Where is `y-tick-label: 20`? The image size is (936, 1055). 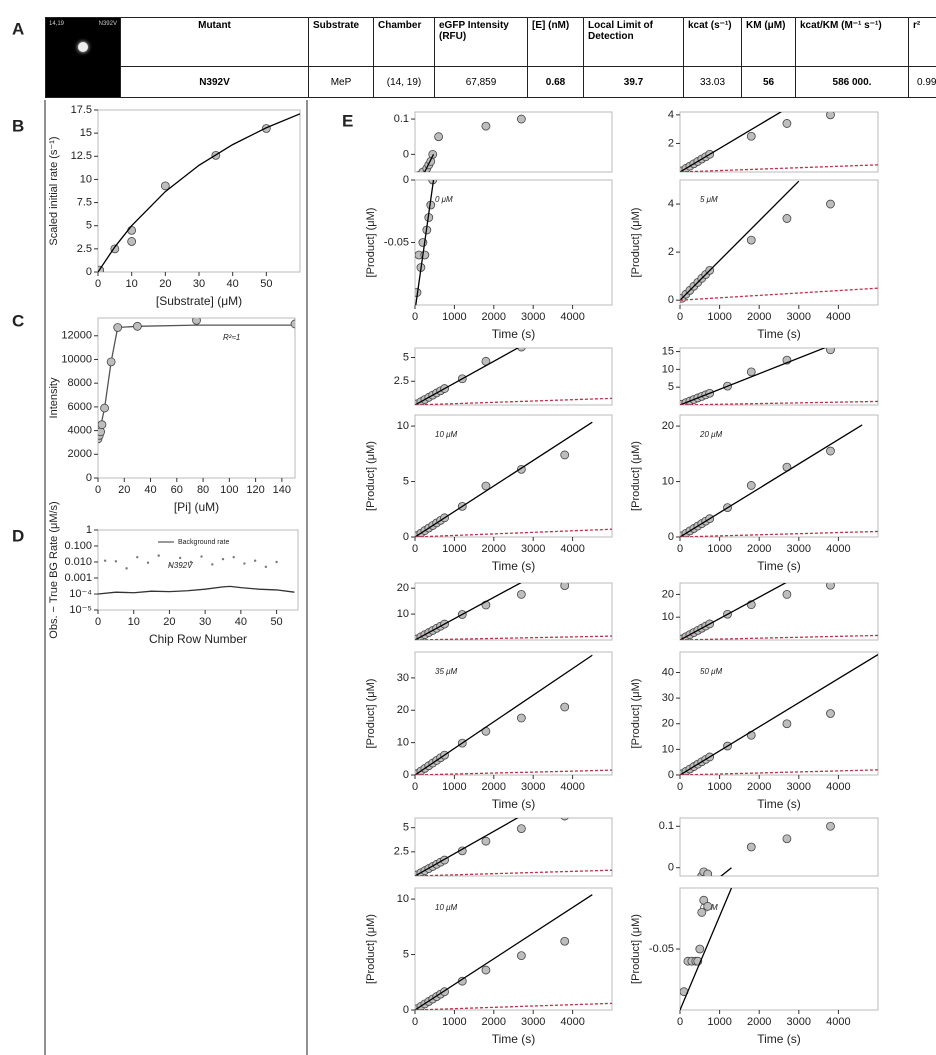 y-tick-label: 20 is located at coordinates (668, 724).